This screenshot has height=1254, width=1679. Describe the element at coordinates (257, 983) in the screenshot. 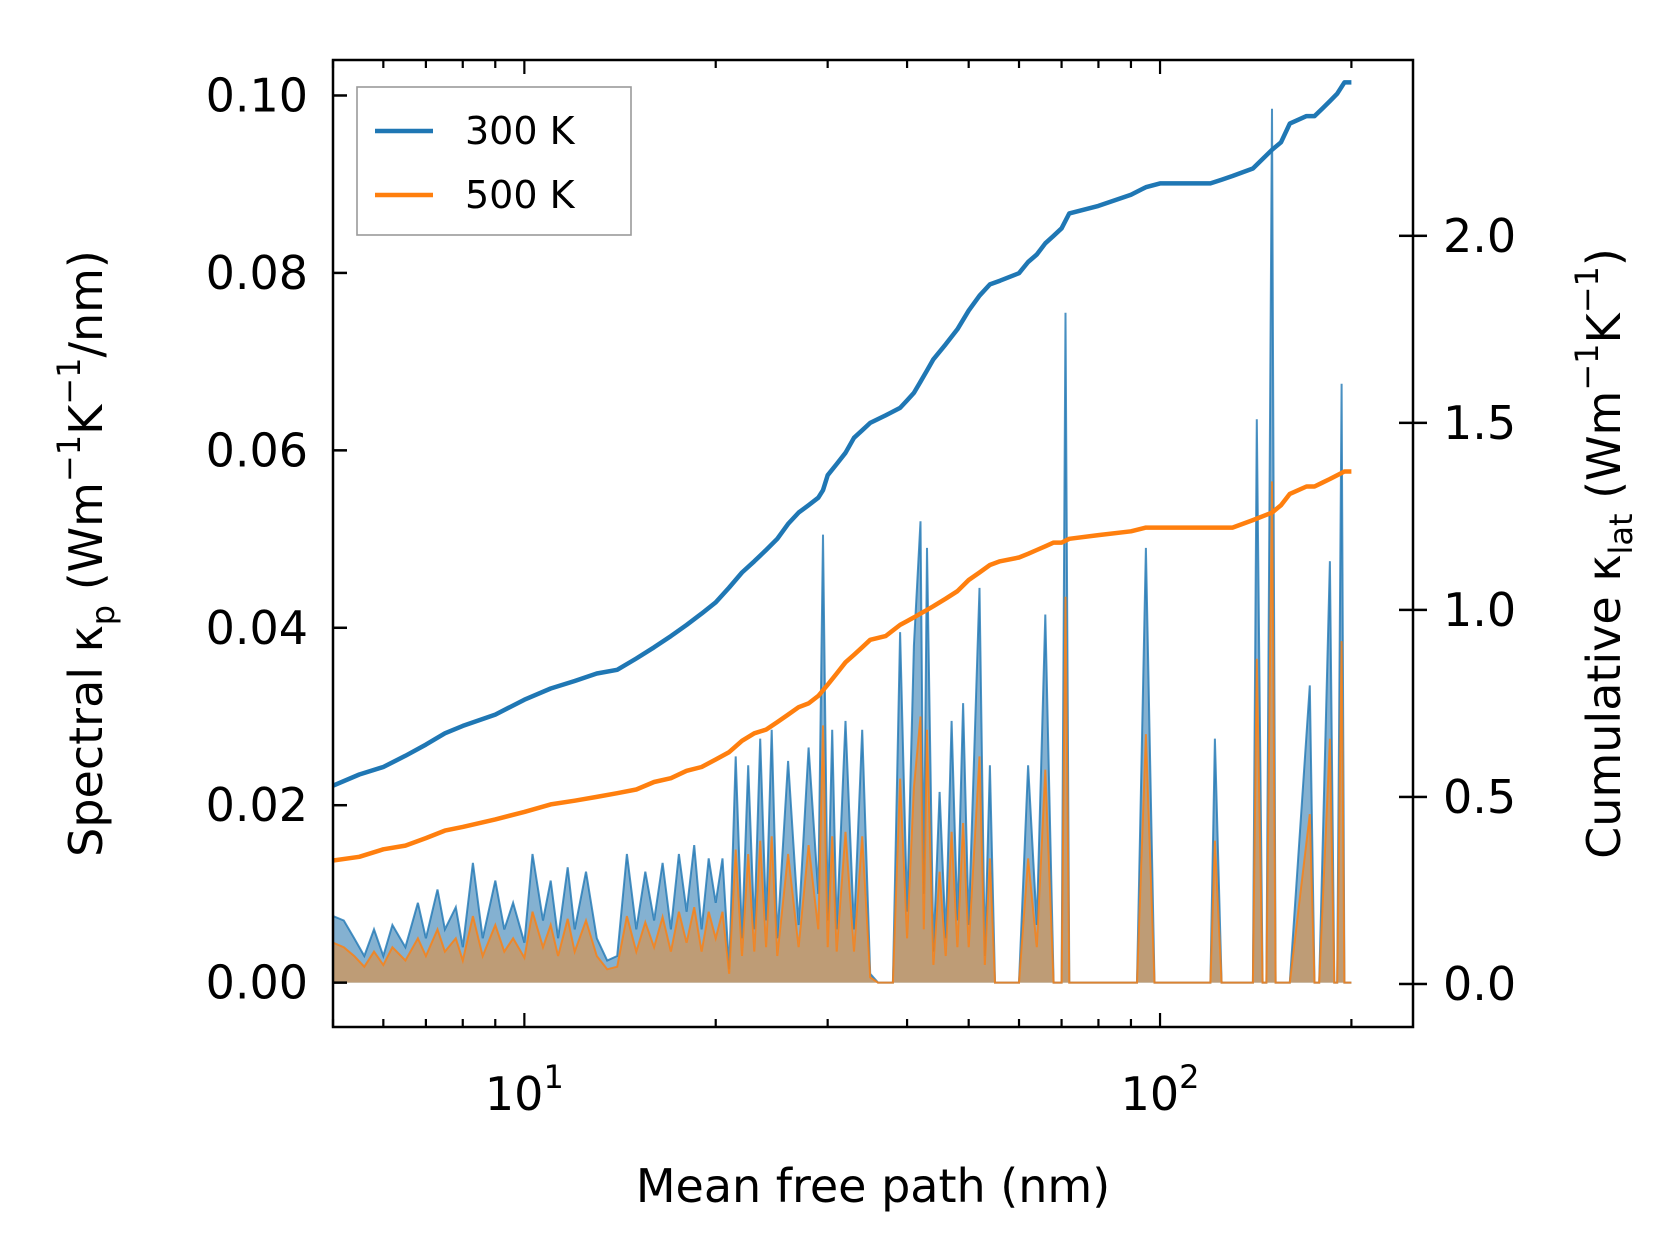

I see `y-left-tick-label: 0.00` at that location.